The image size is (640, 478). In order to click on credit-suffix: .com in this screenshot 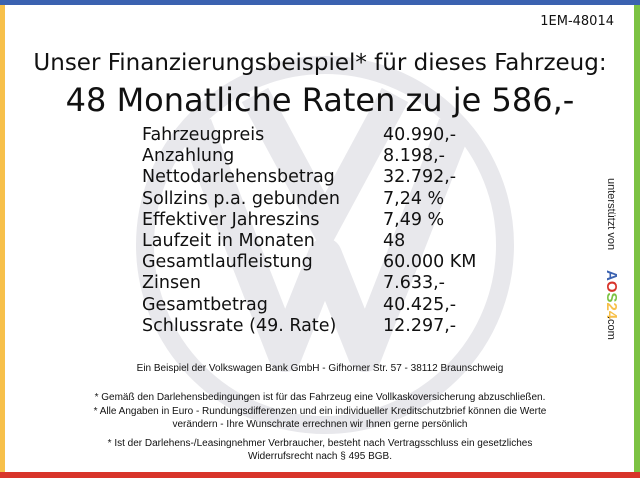, I will do `click(611, 328)`.